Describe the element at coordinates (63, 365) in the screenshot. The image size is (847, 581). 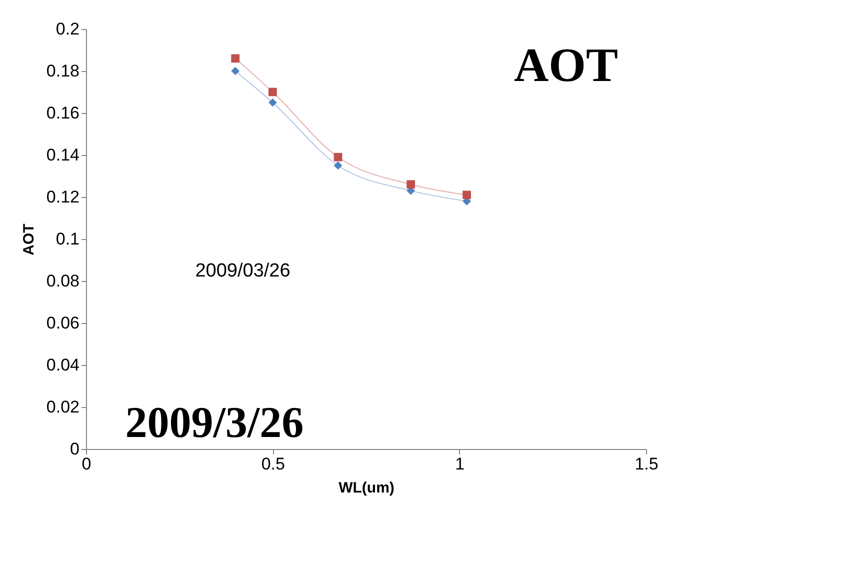
I see `y-tick-label: 0.04` at that location.